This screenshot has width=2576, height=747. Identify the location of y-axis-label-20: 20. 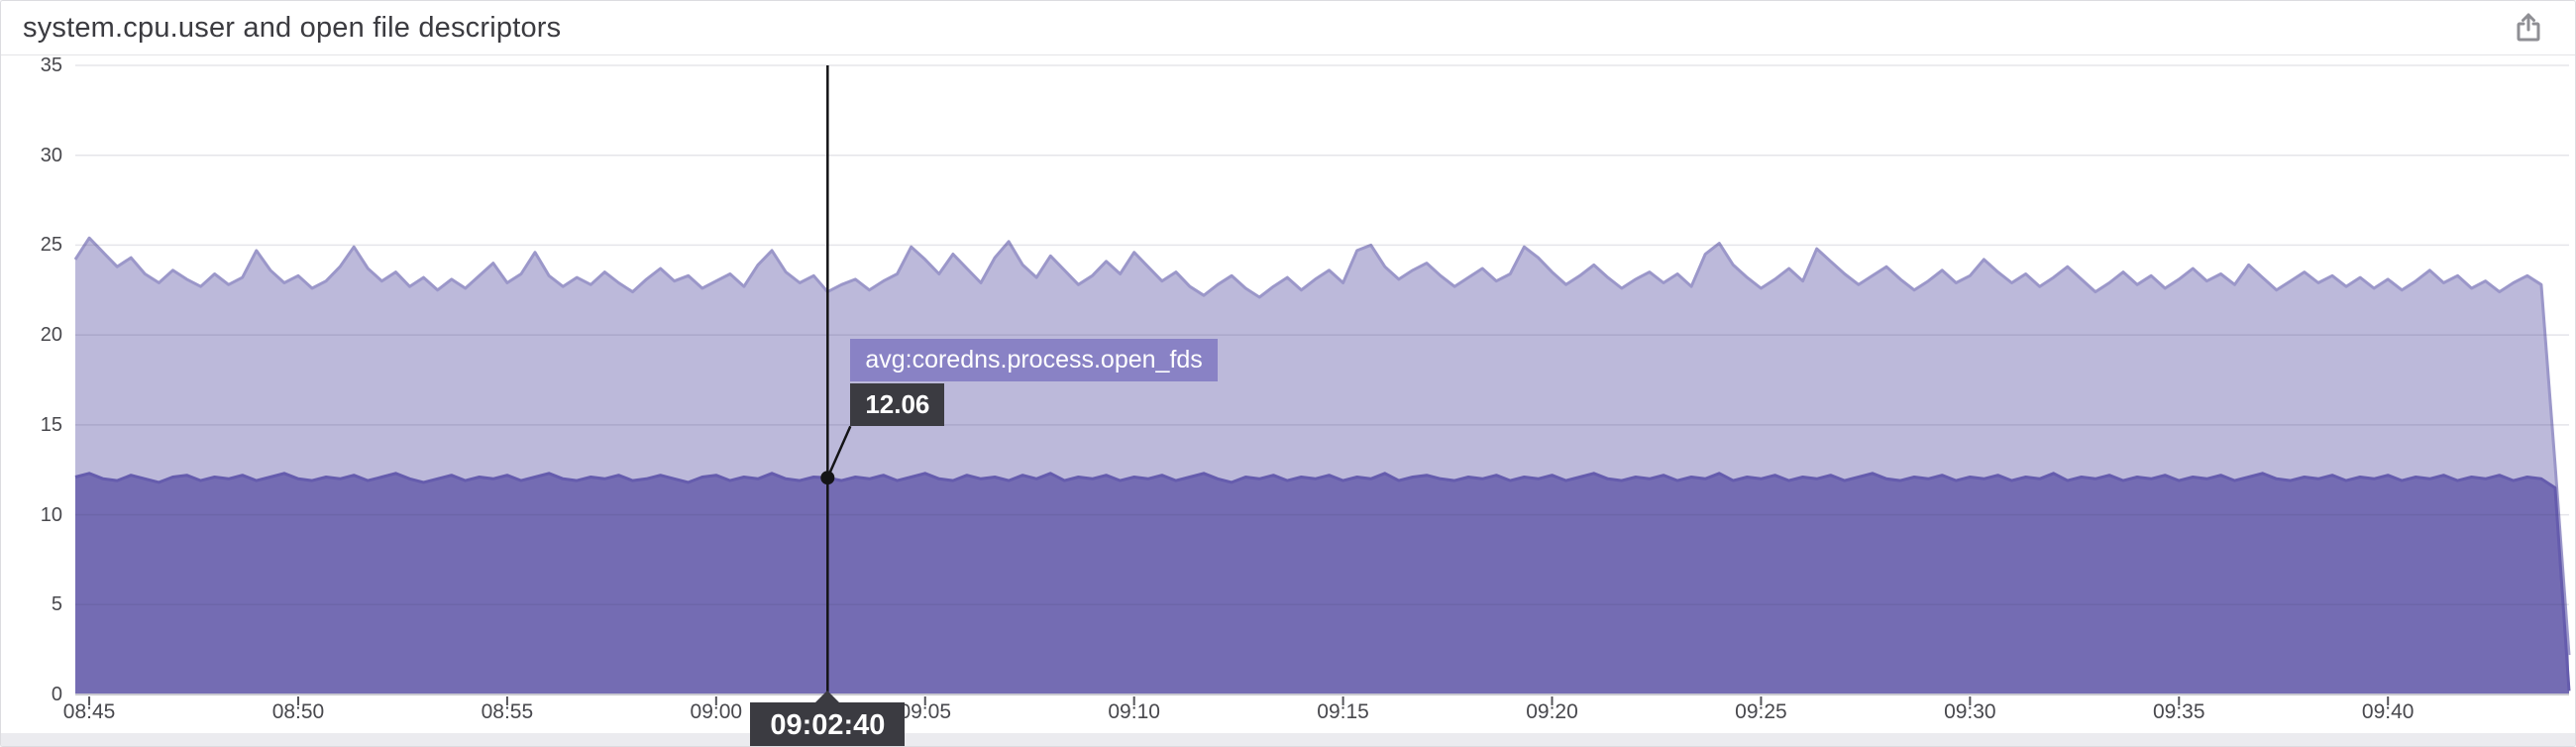
(51, 335).